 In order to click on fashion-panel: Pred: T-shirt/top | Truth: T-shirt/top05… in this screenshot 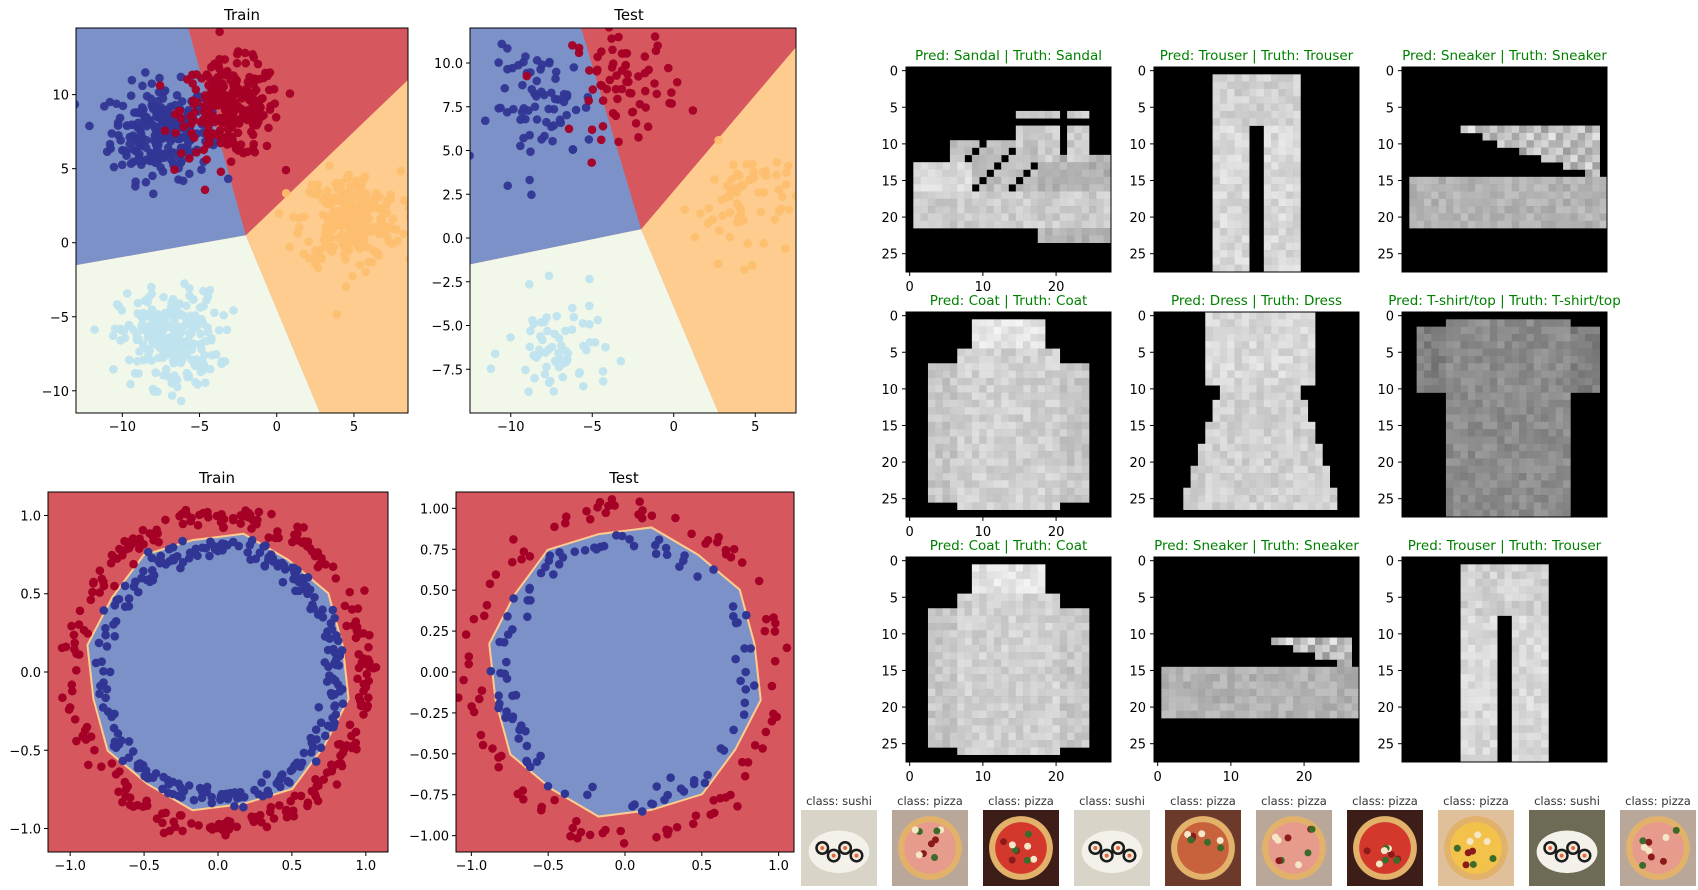, I will do `click(1499, 405)`.